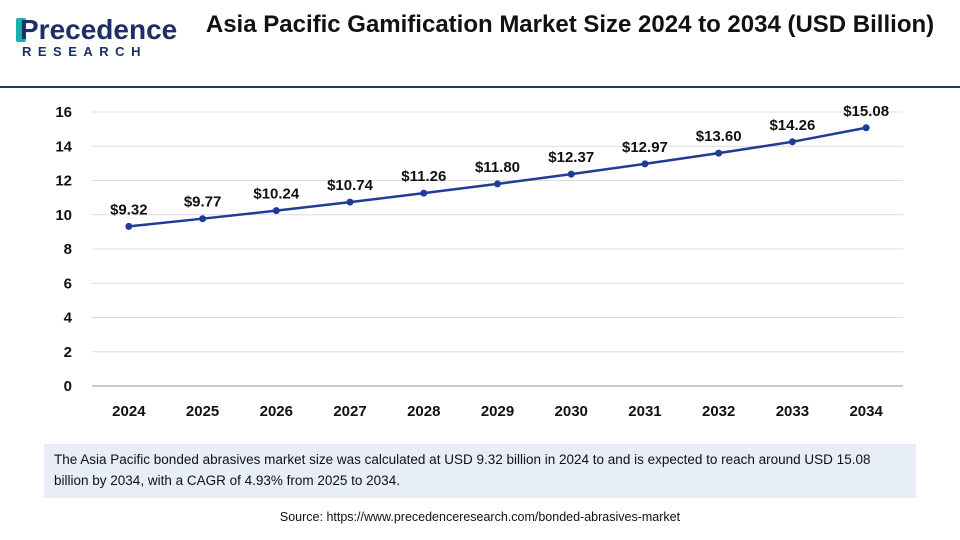  I want to click on data-label: $11.80, so click(497, 167).